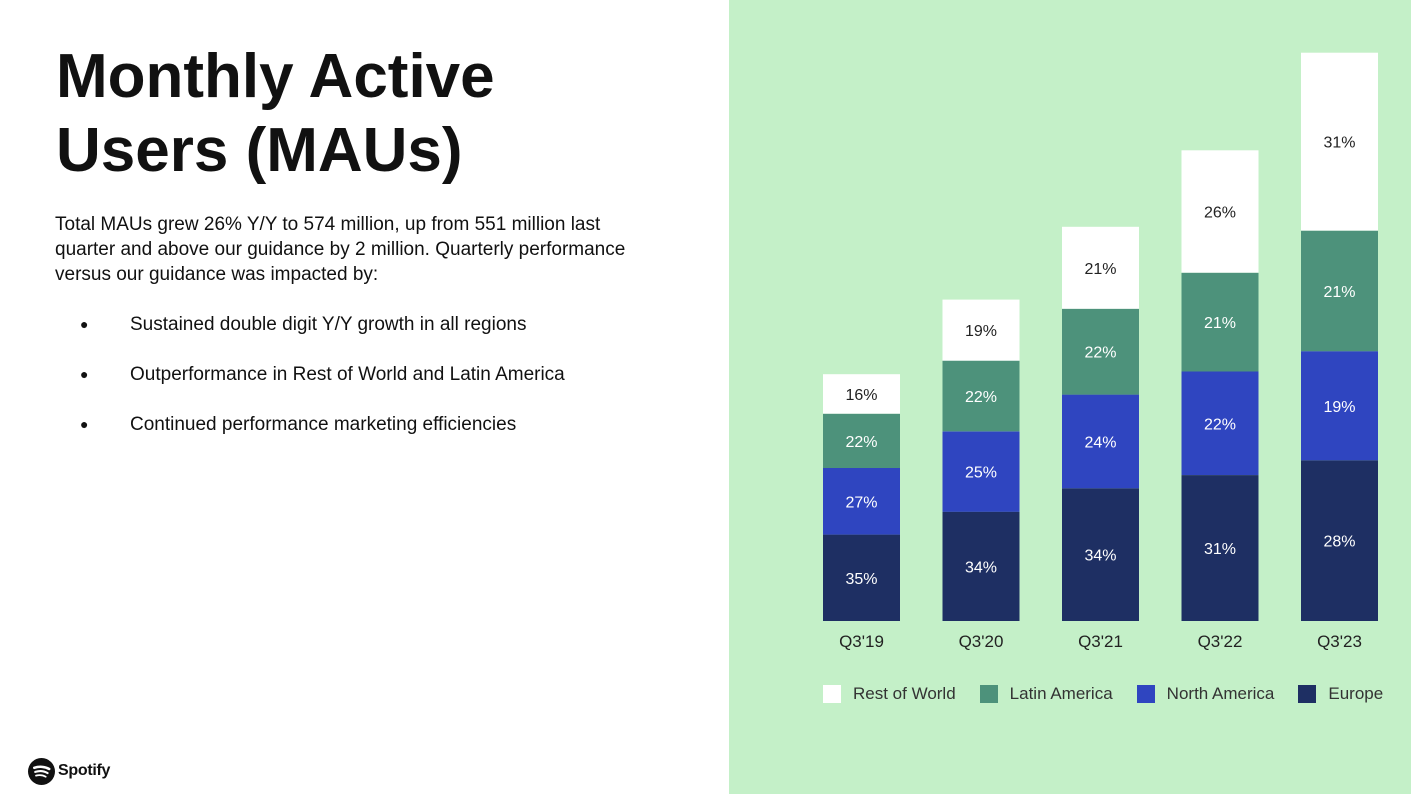 Image resolution: width=1411 pixels, height=794 pixels. I want to click on data-label: 16%, so click(861, 395).